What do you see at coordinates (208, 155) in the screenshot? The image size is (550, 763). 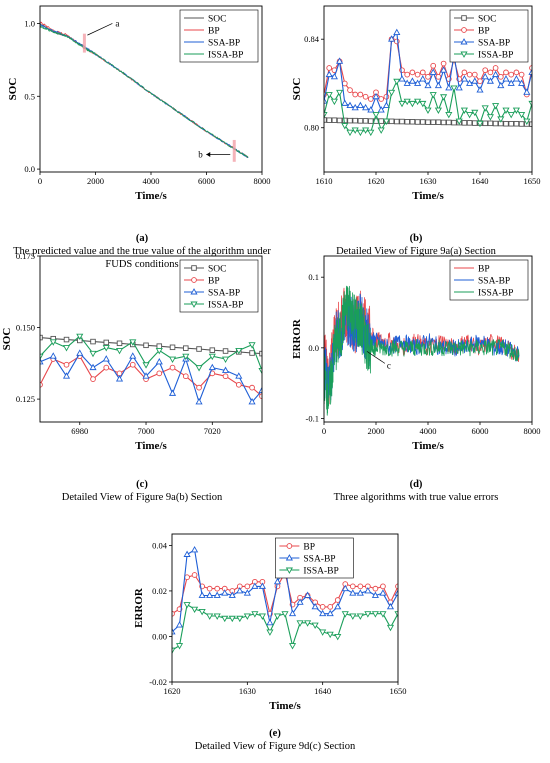 I see `annotation-arrowhead-b` at bounding box center [208, 155].